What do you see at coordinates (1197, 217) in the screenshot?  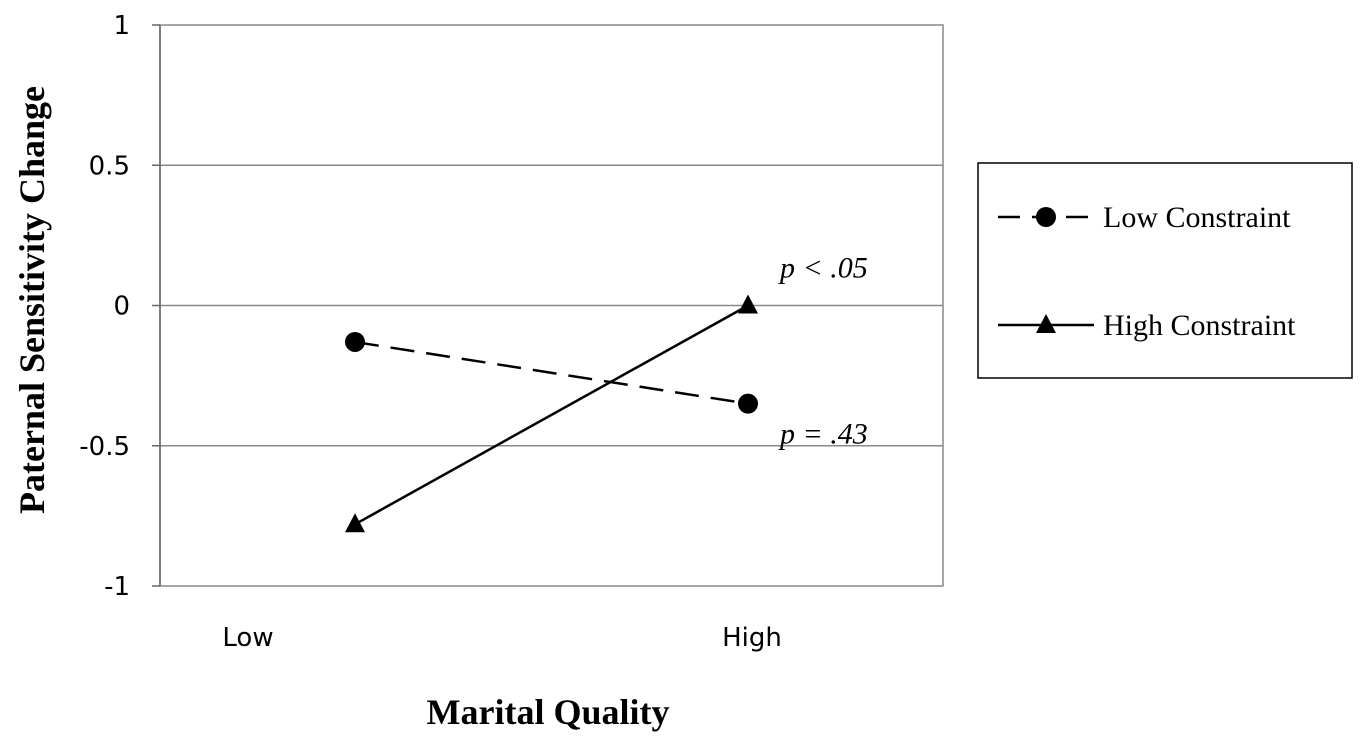 I see `legend-label: Low Constraint` at bounding box center [1197, 217].